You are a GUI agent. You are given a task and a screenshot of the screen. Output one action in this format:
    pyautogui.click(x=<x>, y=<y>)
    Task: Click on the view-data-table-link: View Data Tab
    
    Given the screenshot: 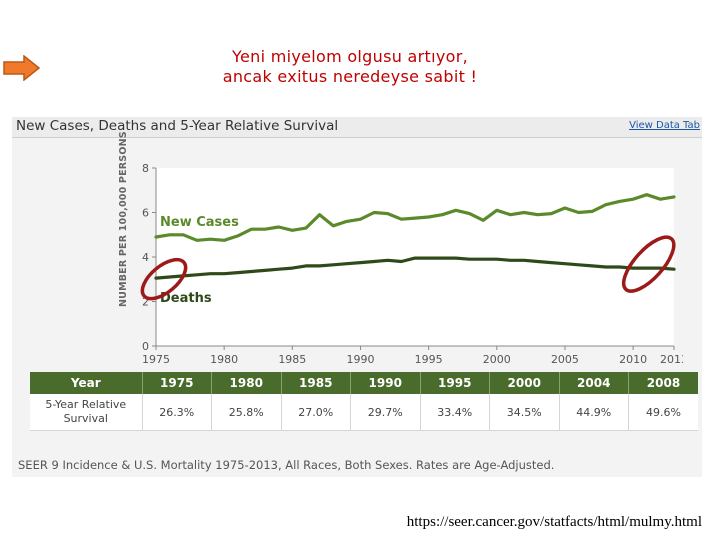 What is the action you would take?
    pyautogui.click(x=664, y=125)
    